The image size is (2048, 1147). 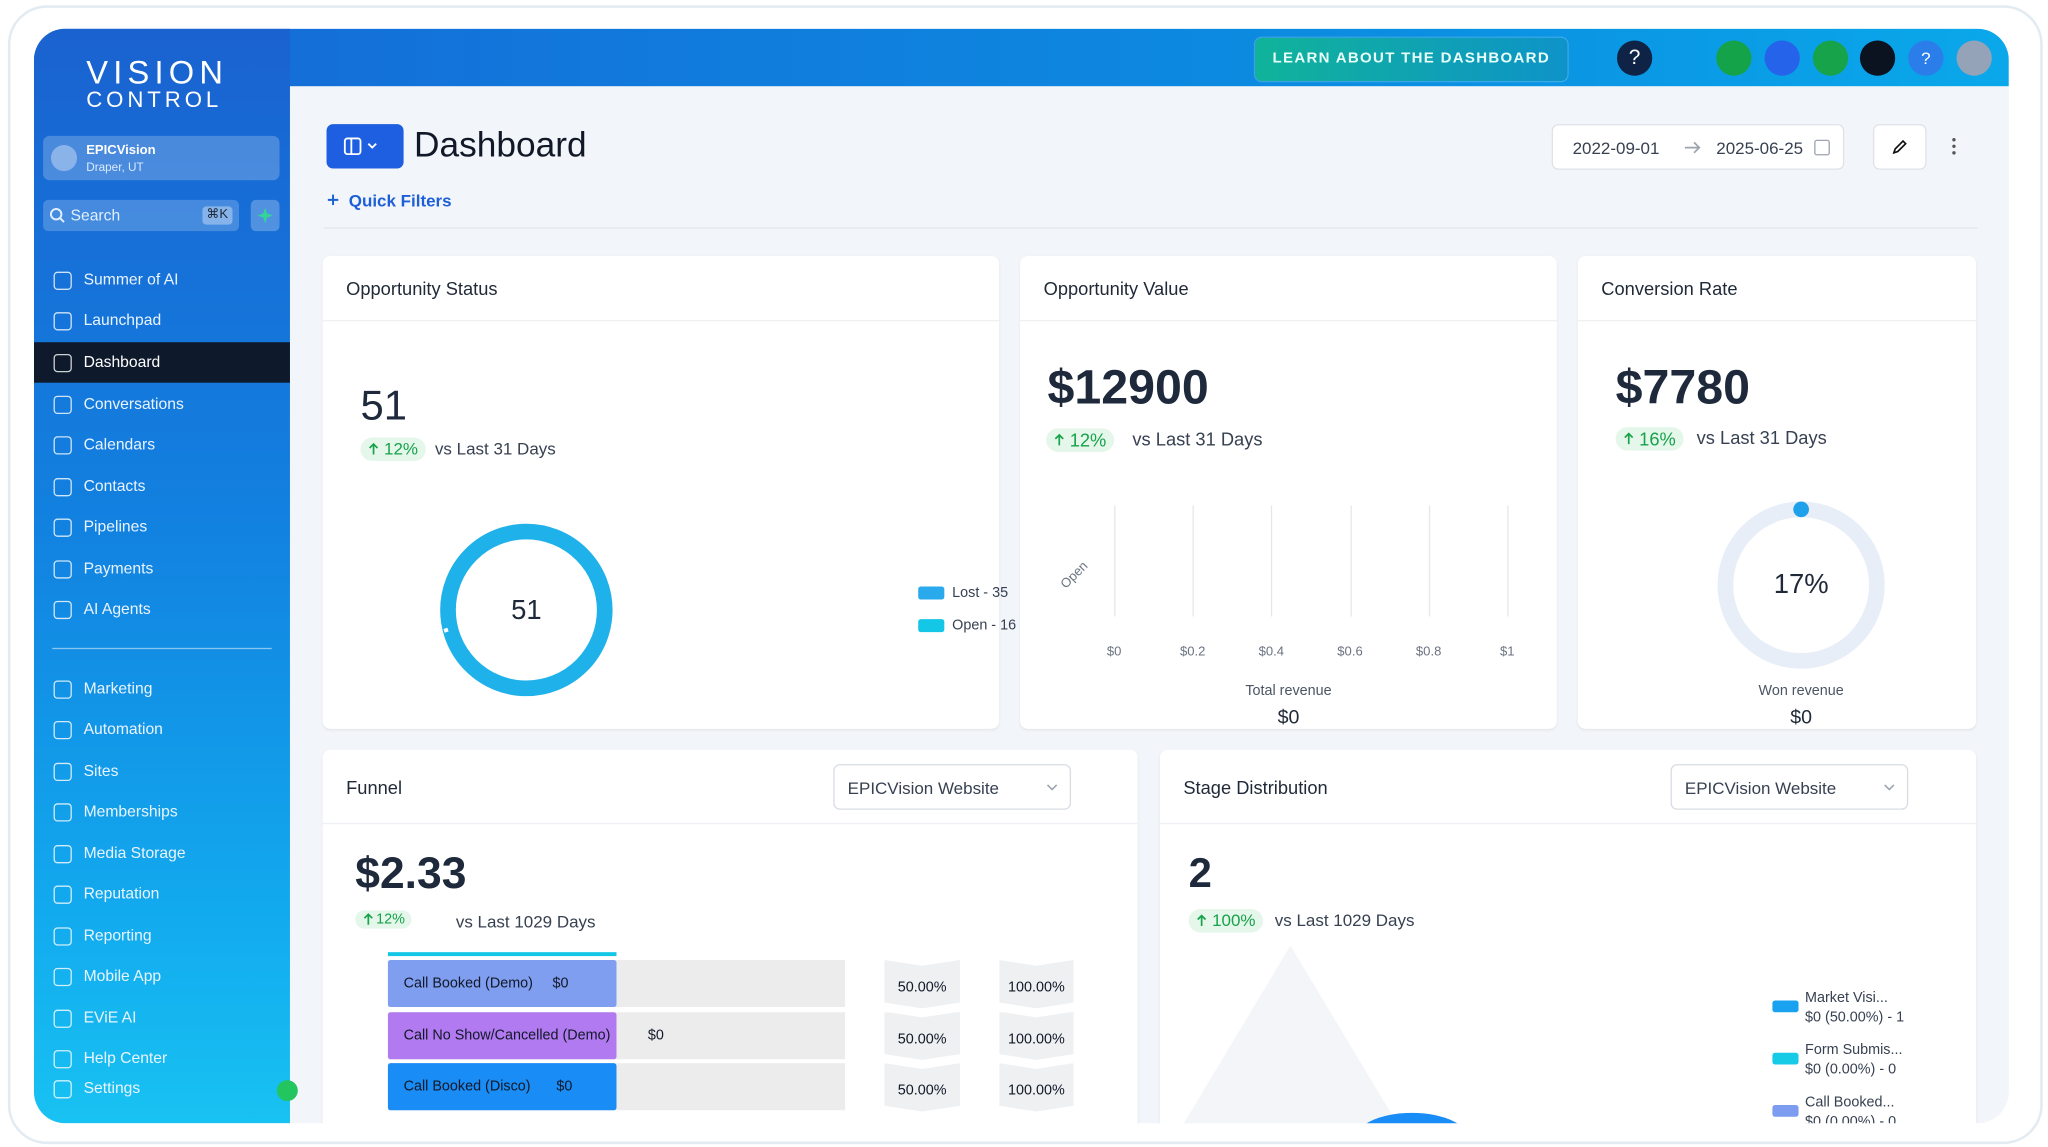 I want to click on nav-item: Help Center, so click(x=162, y=1058).